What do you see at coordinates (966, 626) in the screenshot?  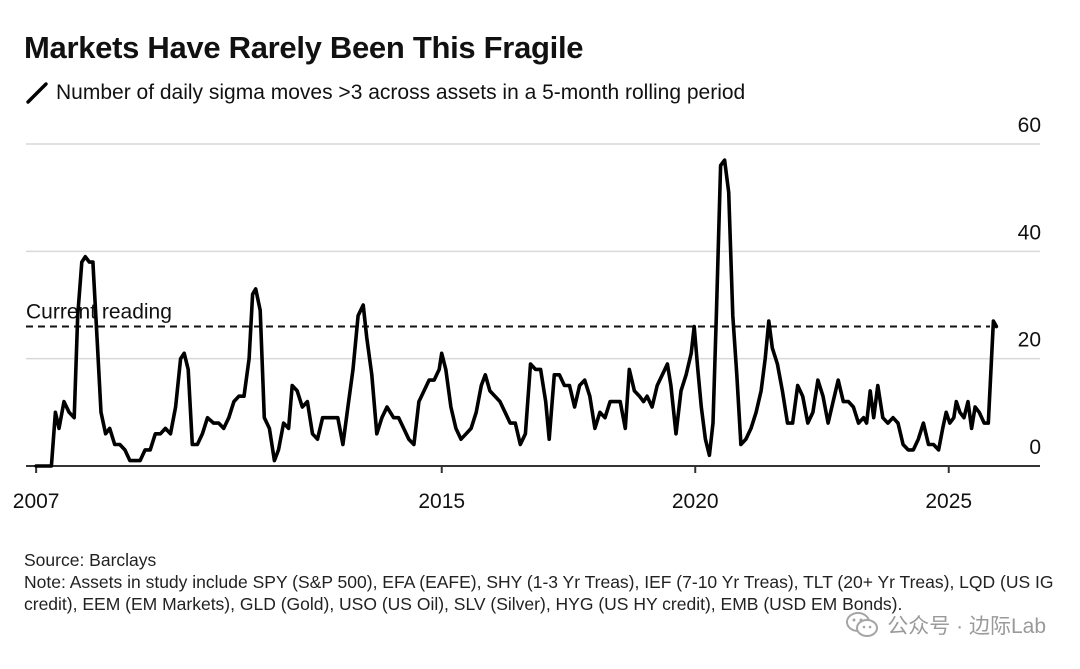 I see `watermark-text: 公众号 · 边际Lab` at bounding box center [966, 626].